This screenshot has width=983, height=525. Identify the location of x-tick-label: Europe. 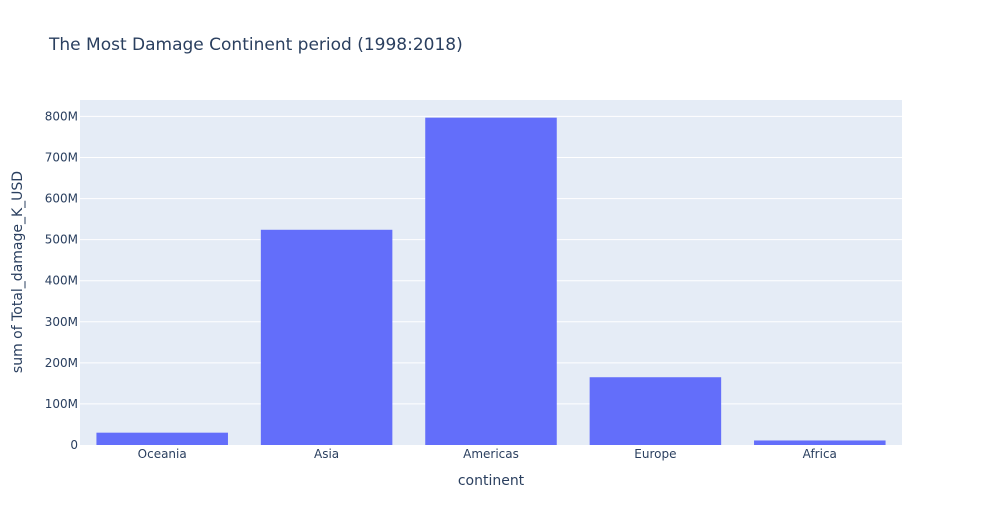
(655, 454).